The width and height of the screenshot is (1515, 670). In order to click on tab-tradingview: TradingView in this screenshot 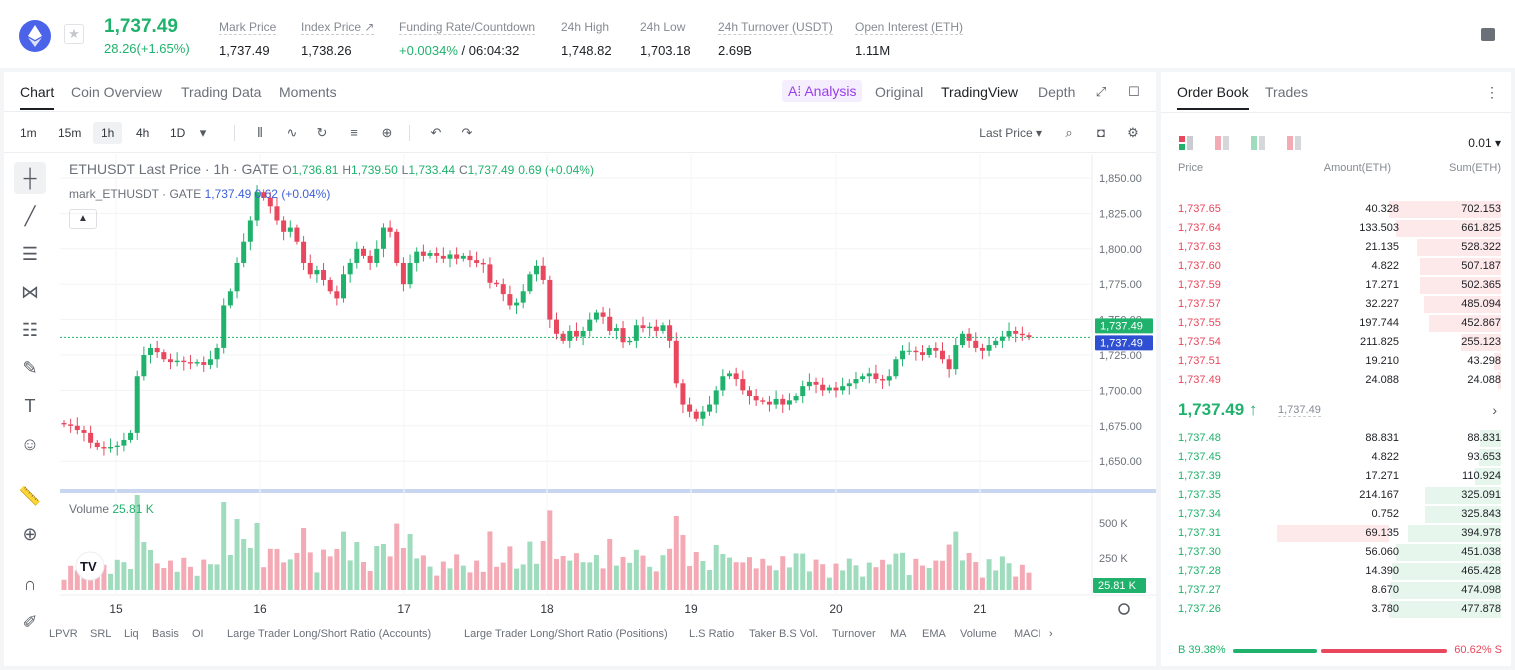, I will do `click(980, 92)`.